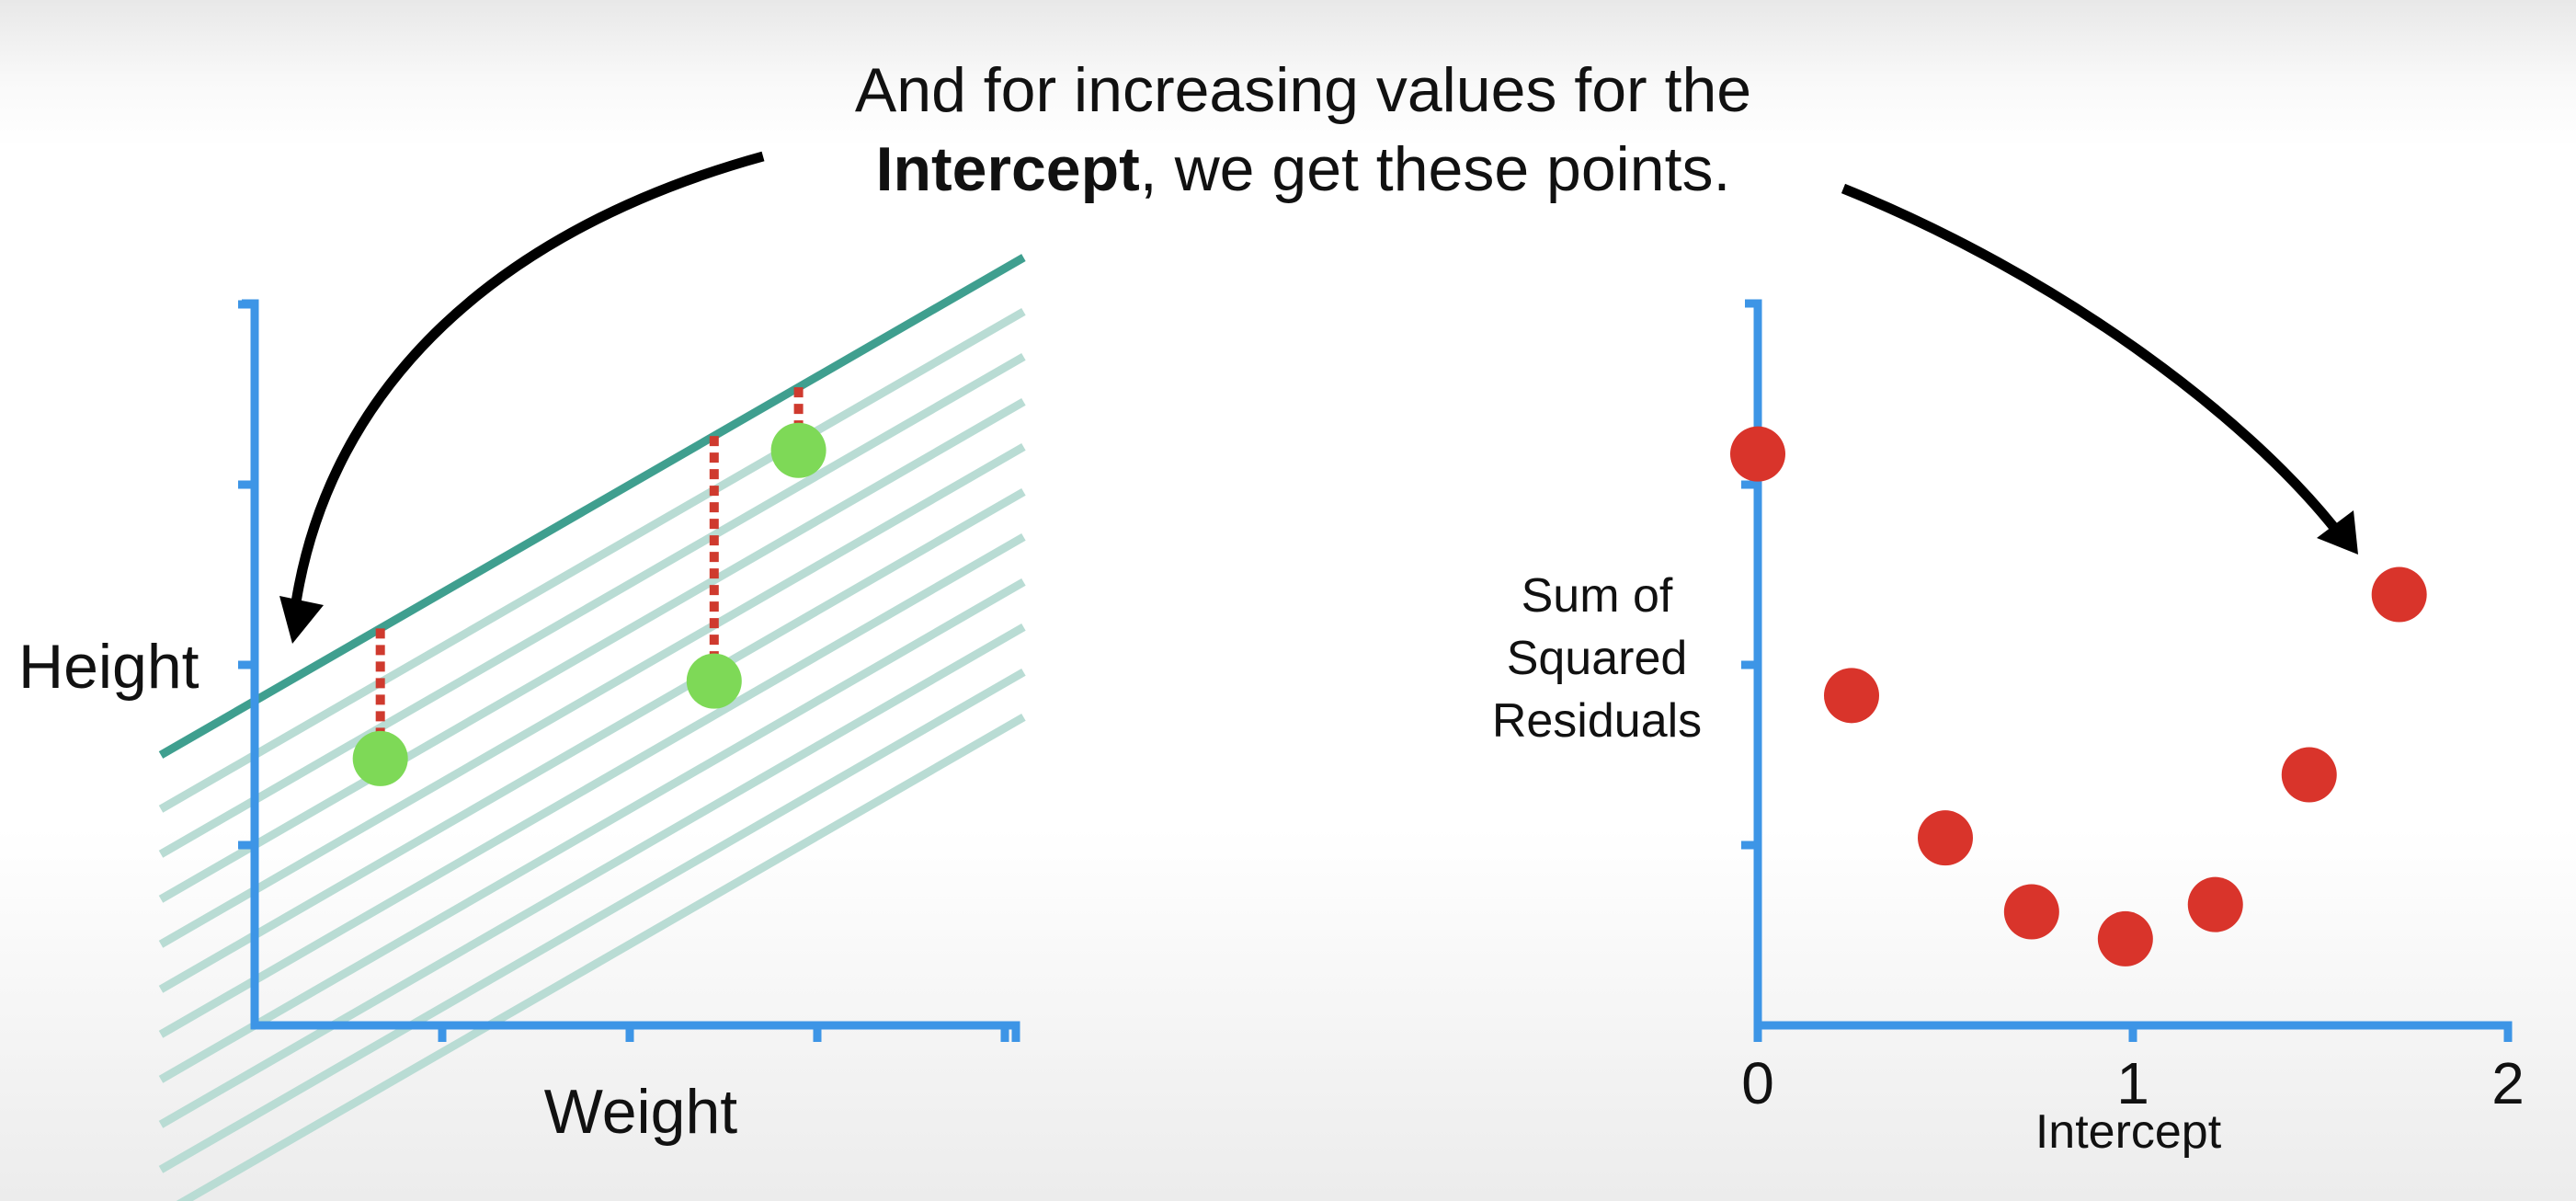 This screenshot has height=1201, width=2576. Describe the element at coordinates (108, 667) in the screenshot. I see `y-axis-label-height: Height` at that location.